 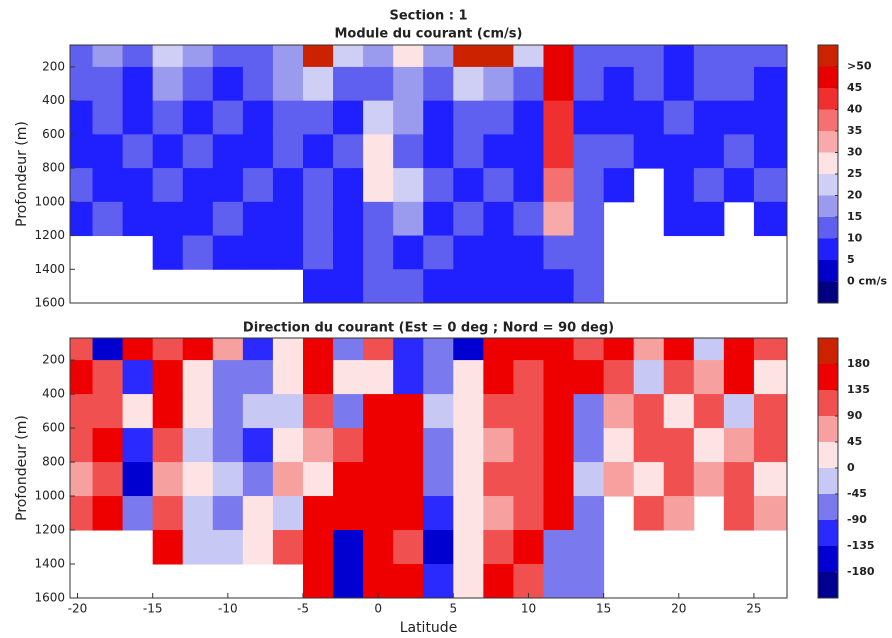 What do you see at coordinates (153, 609) in the screenshot?
I see `x-tick-label: -15` at bounding box center [153, 609].